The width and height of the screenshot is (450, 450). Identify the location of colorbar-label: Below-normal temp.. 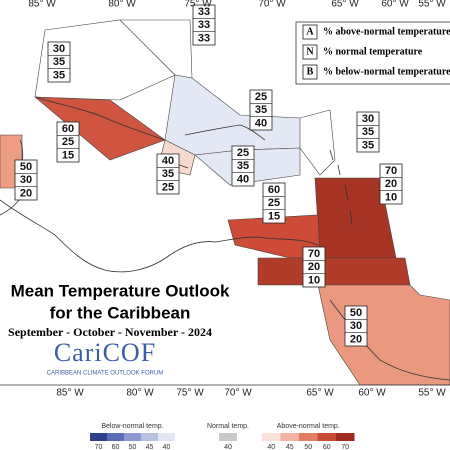
(132, 426).